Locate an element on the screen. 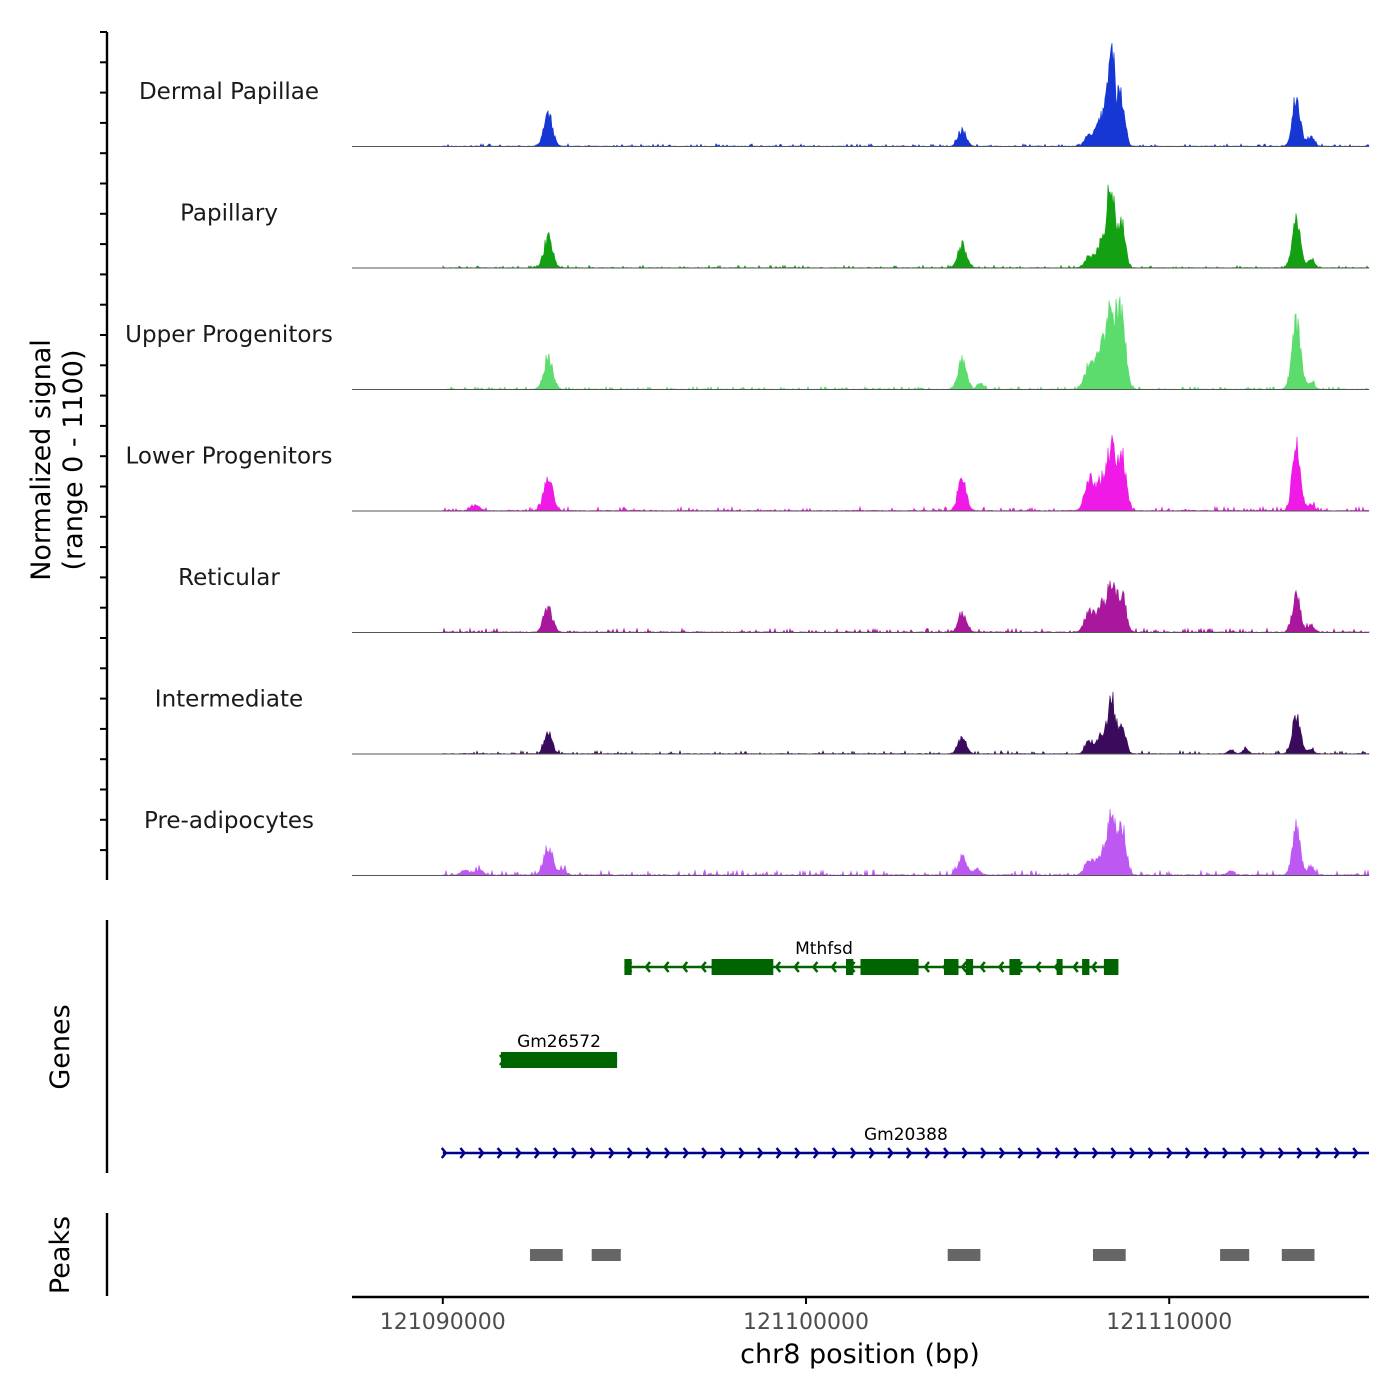  track-lower-progenitors: Lower Progenitors is located at coordinates (748, 473).